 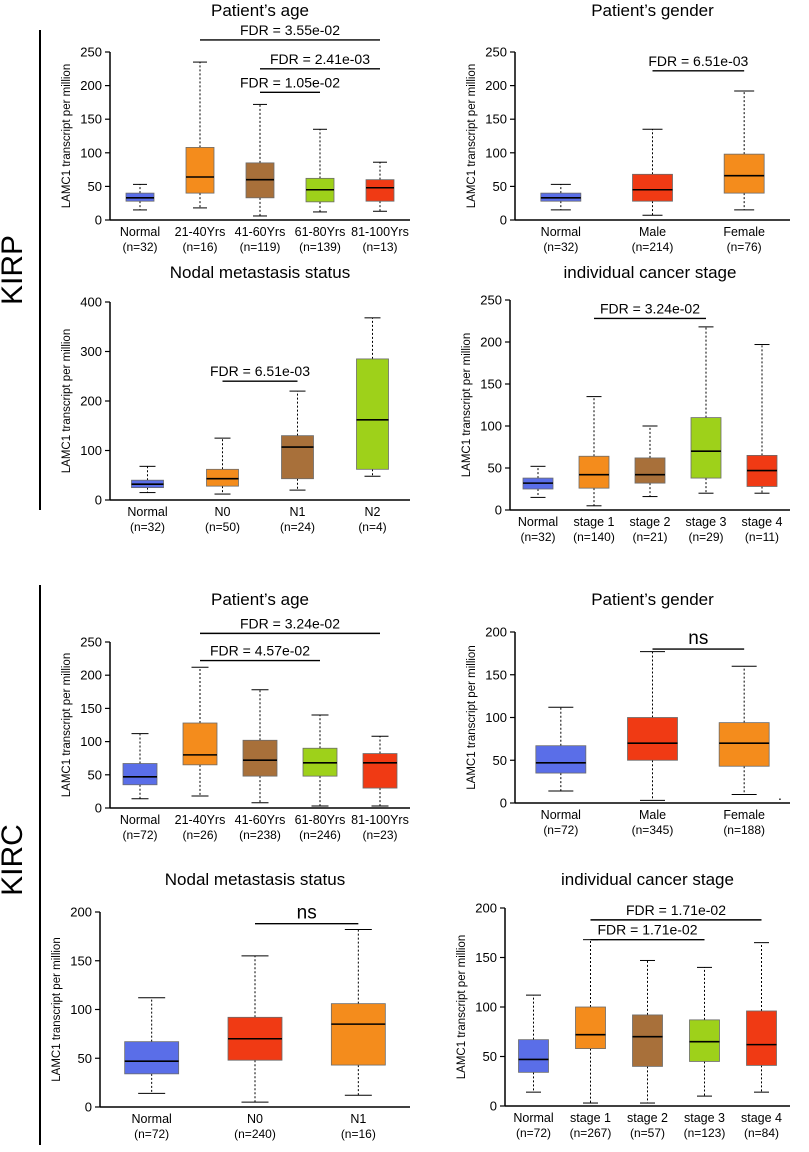 What do you see at coordinates (260, 820) in the screenshot?
I see `x-tick-label: 41-60Yrs` at bounding box center [260, 820].